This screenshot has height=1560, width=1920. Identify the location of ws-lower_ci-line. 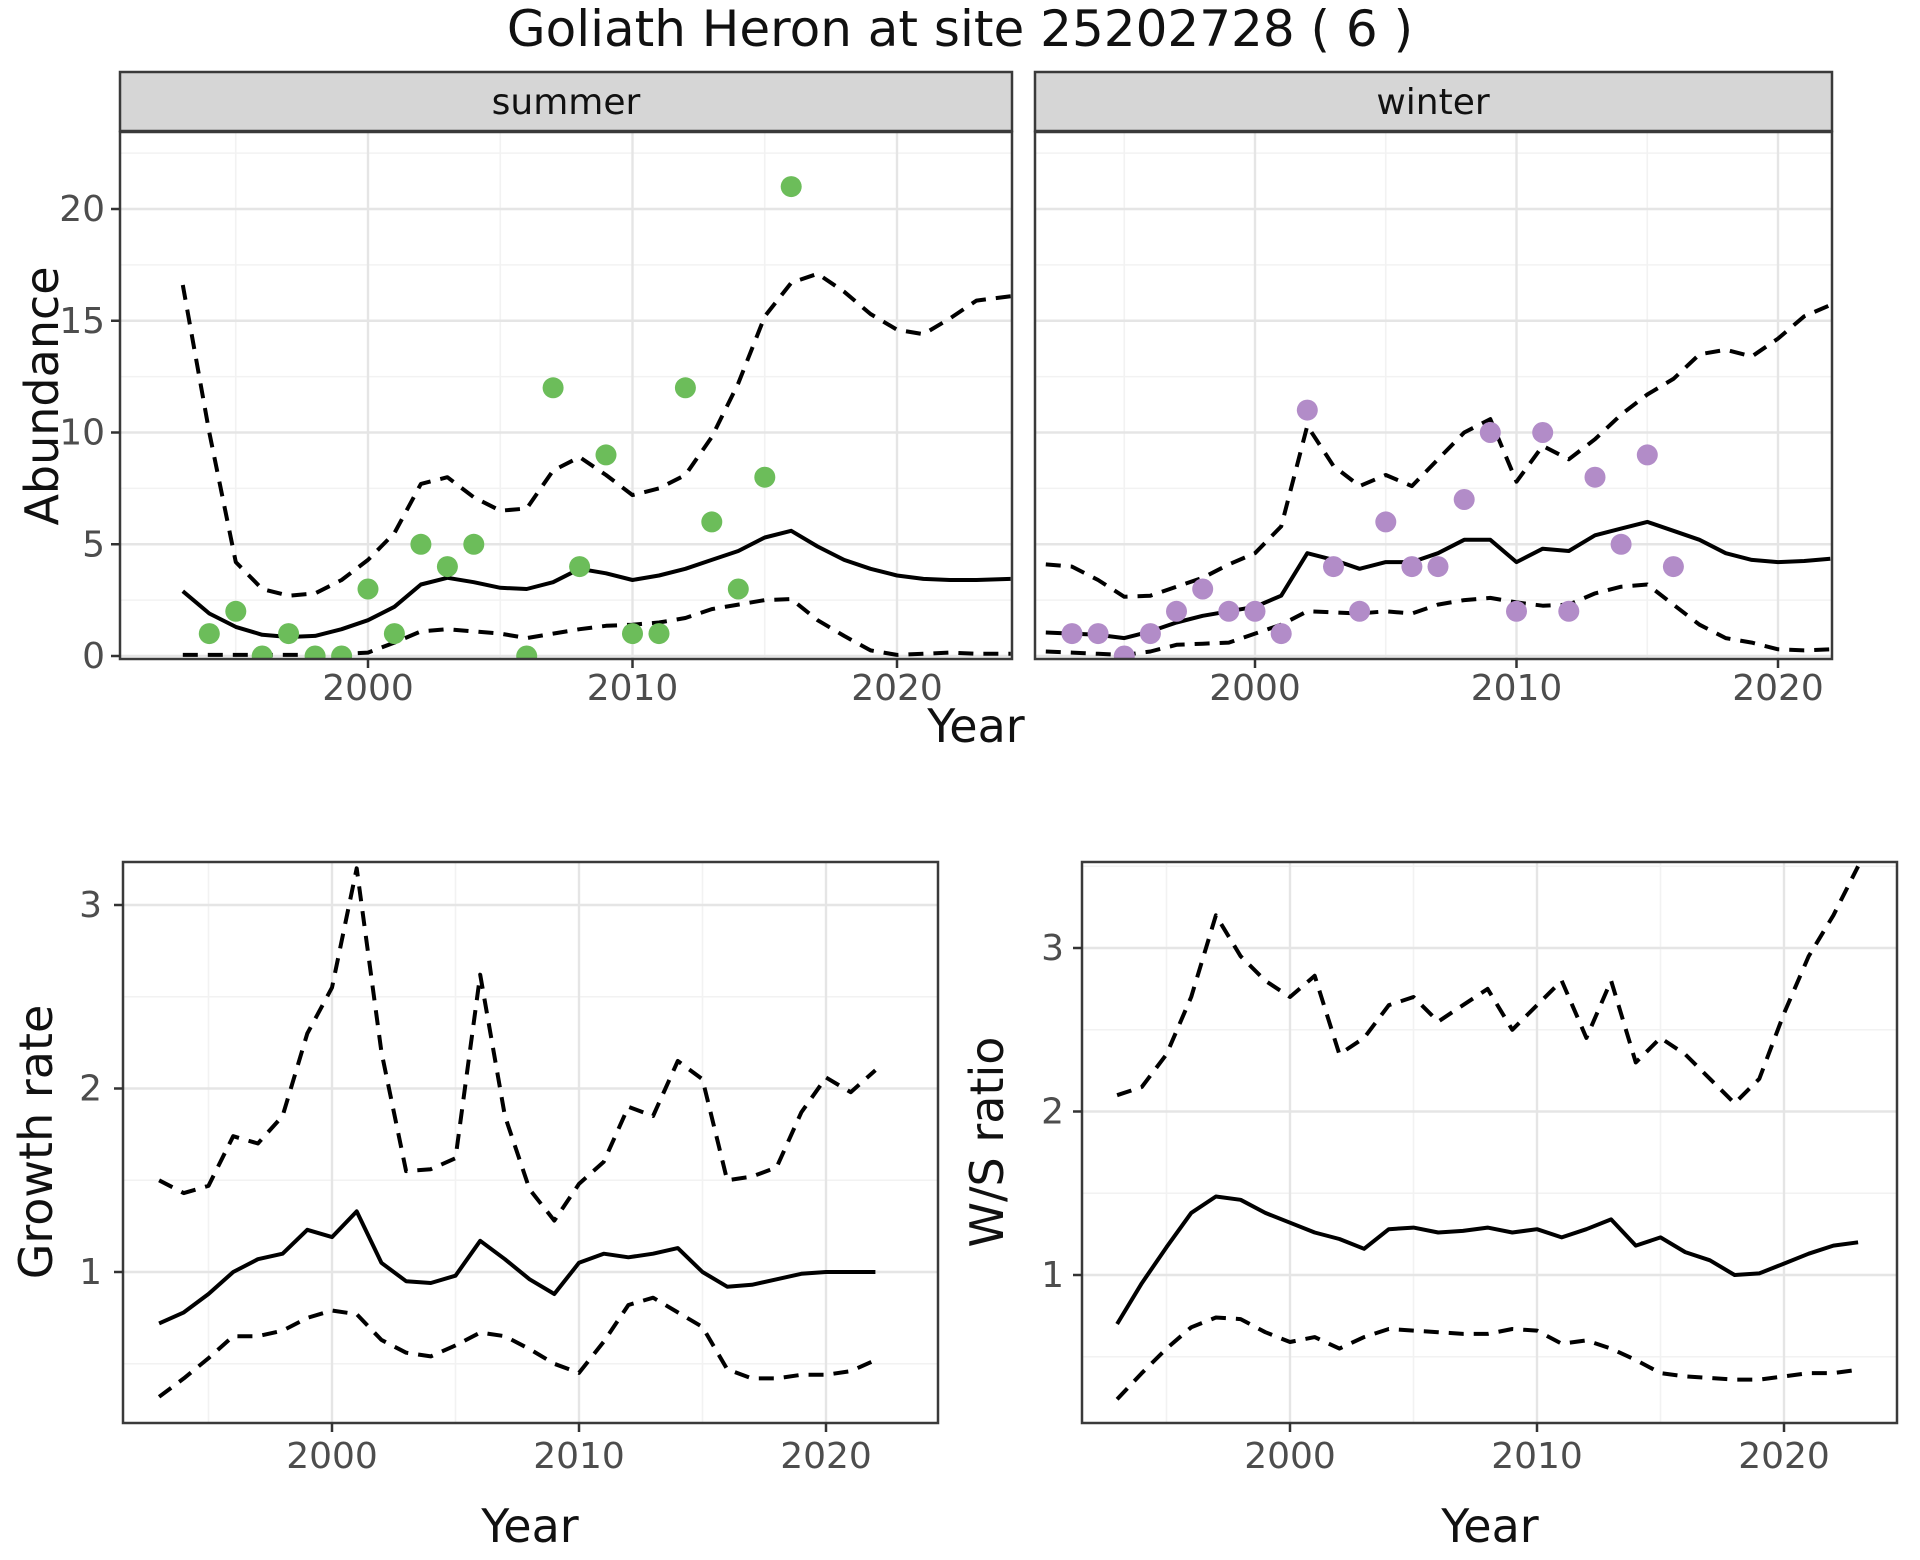
(1487, 1358).